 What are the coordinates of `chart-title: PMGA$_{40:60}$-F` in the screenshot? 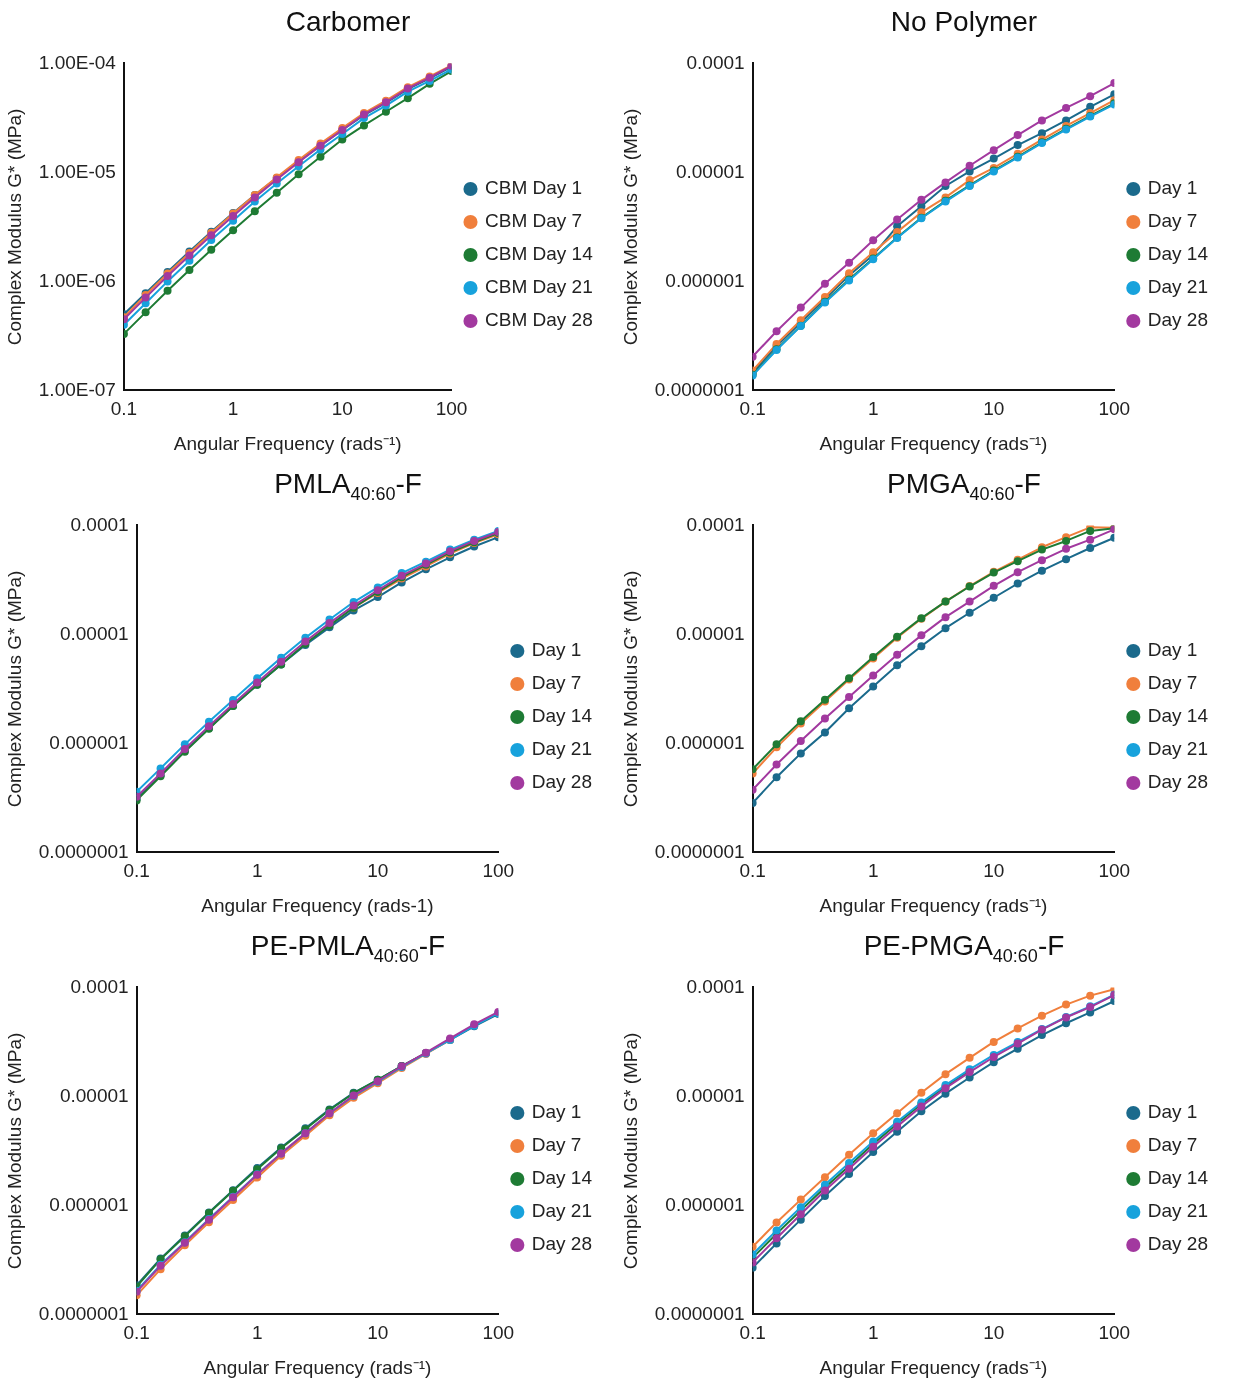 It's located at (964, 486).